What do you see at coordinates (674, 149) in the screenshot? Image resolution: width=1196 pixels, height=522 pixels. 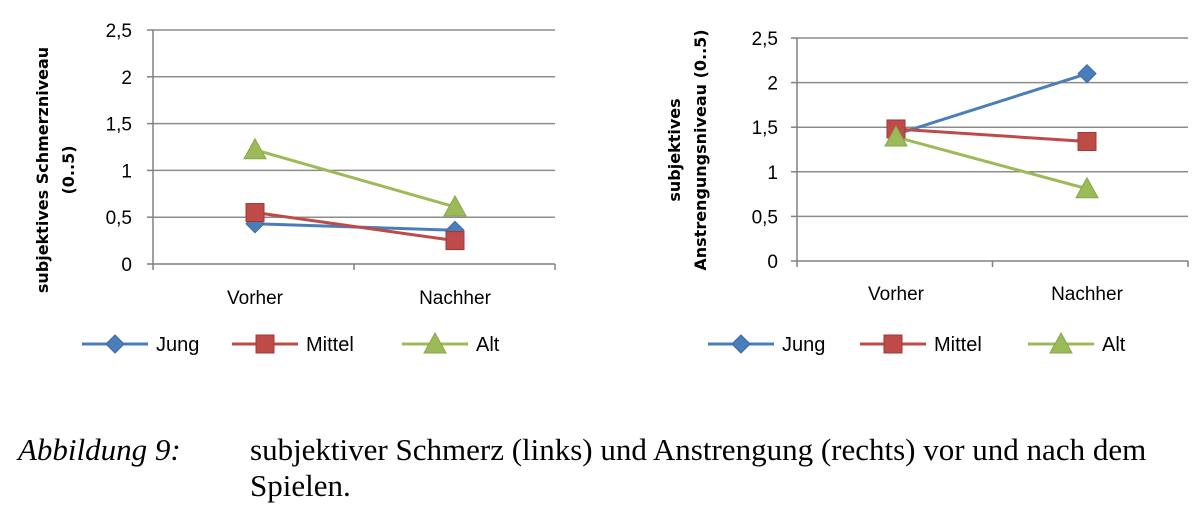 I see `y-axis-title: subjektives` at bounding box center [674, 149].